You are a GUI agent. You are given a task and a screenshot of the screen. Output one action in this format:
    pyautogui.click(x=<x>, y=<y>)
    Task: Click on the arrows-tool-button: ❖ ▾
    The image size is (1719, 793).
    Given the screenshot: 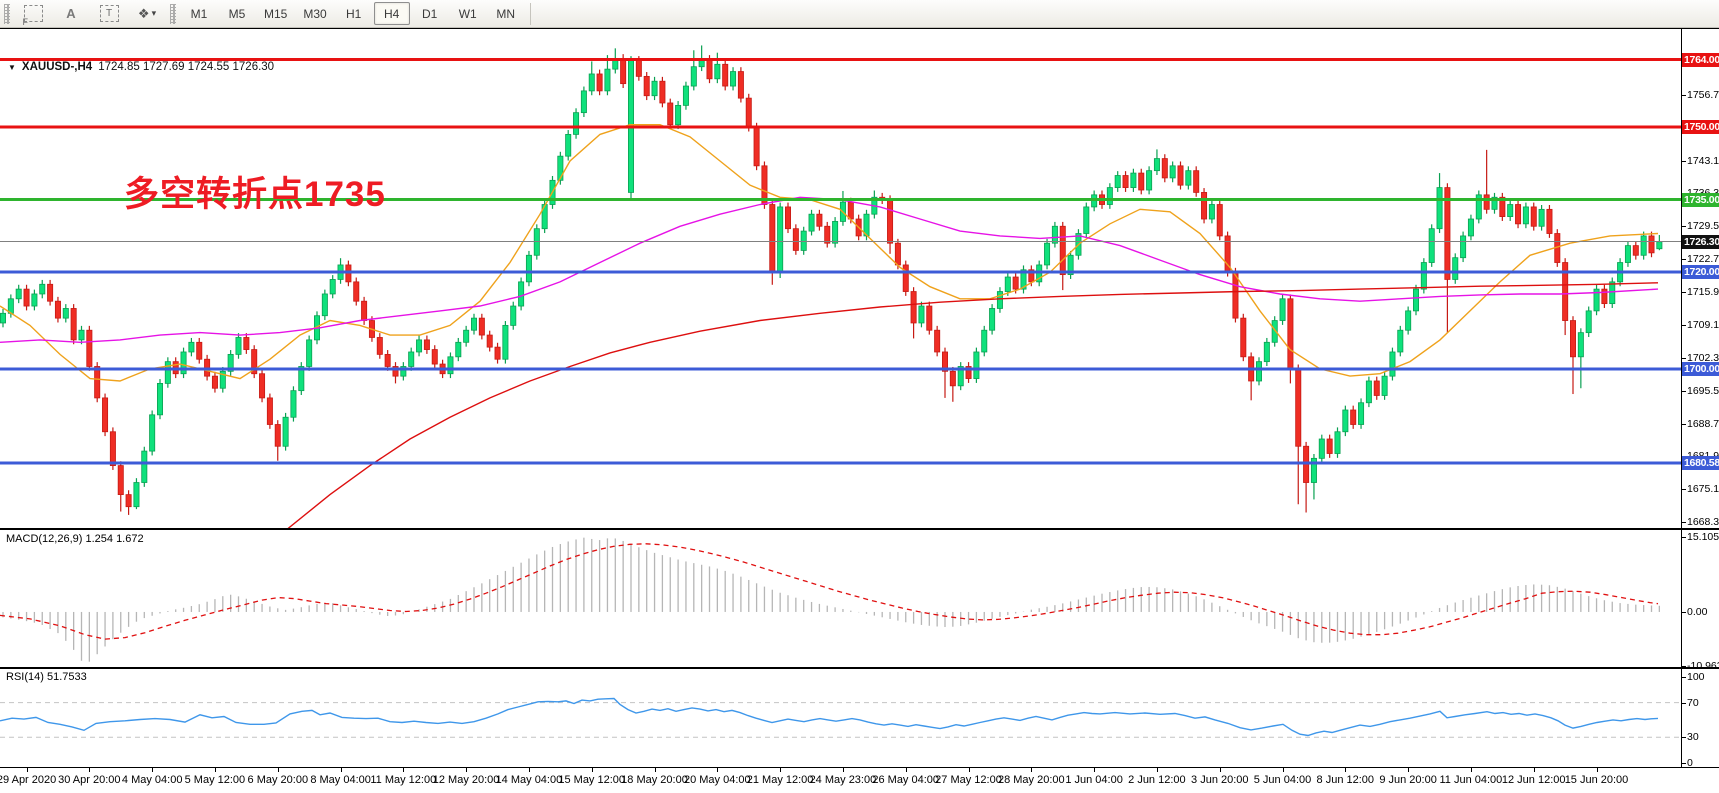 What is the action you would take?
    pyautogui.click(x=147, y=13)
    